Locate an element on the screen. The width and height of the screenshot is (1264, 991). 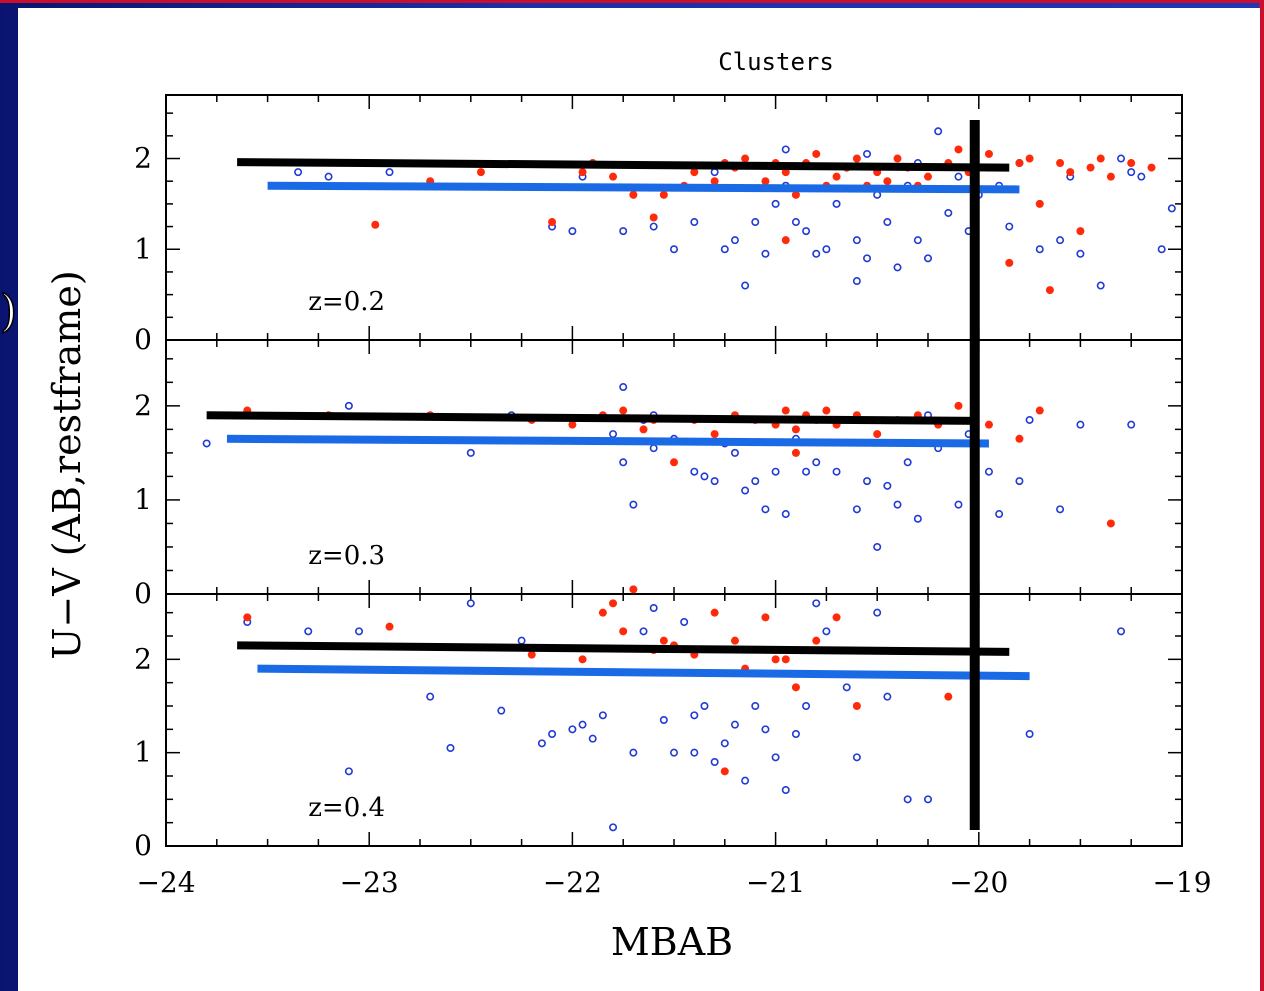
redshift-annotation: z=0.3 is located at coordinates (346, 556).